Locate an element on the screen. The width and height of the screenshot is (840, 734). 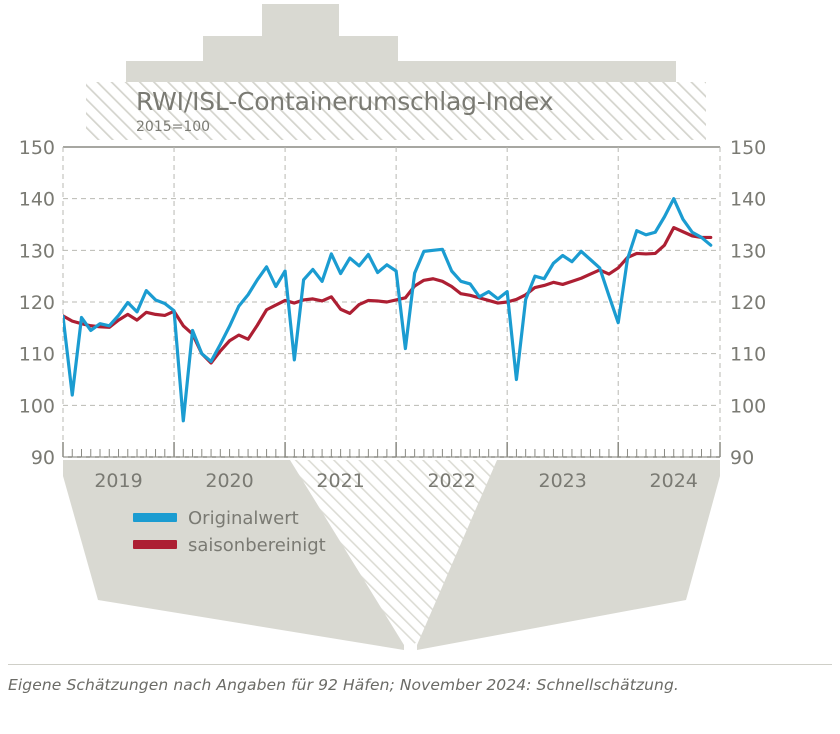
page-title: RWI/ISL-Containerumschlag-Index is located at coordinates (344, 101).